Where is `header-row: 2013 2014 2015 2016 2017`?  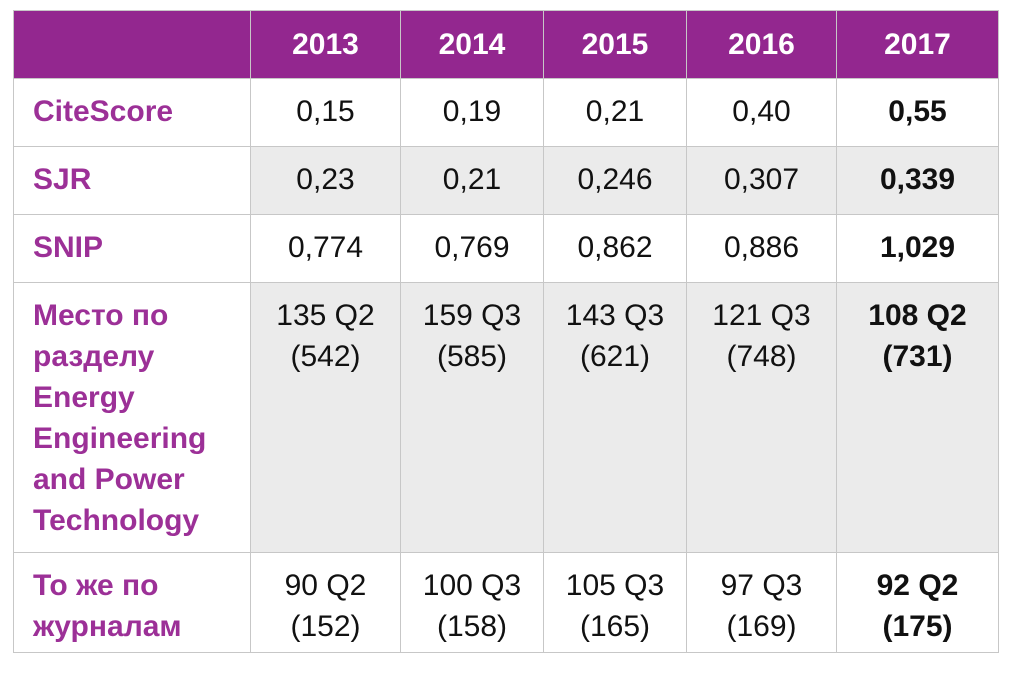
header-row: 2013 2014 2015 2016 2017 is located at coordinates (506, 44).